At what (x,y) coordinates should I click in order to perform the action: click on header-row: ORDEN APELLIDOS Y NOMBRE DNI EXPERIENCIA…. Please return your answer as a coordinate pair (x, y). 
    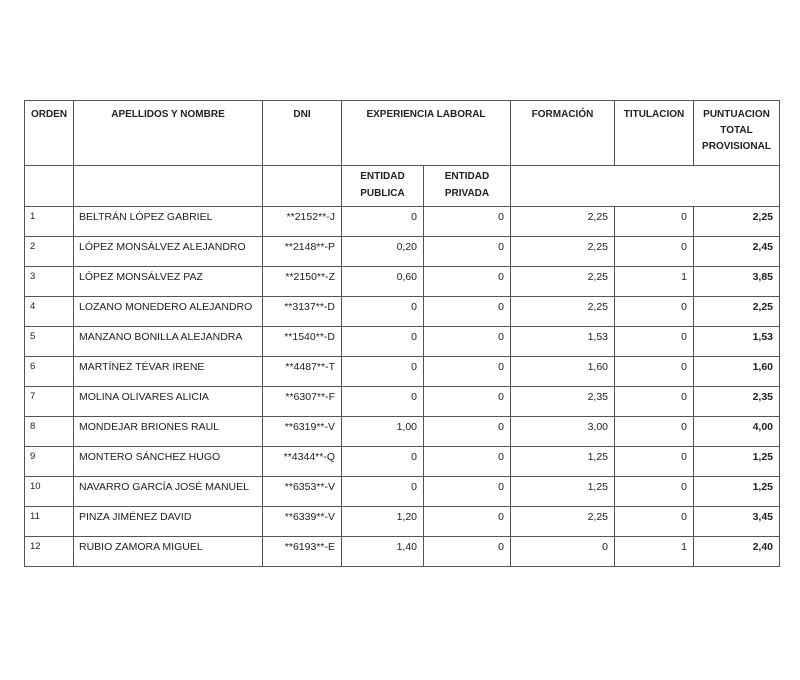
    Looking at the image, I should click on (402, 133).